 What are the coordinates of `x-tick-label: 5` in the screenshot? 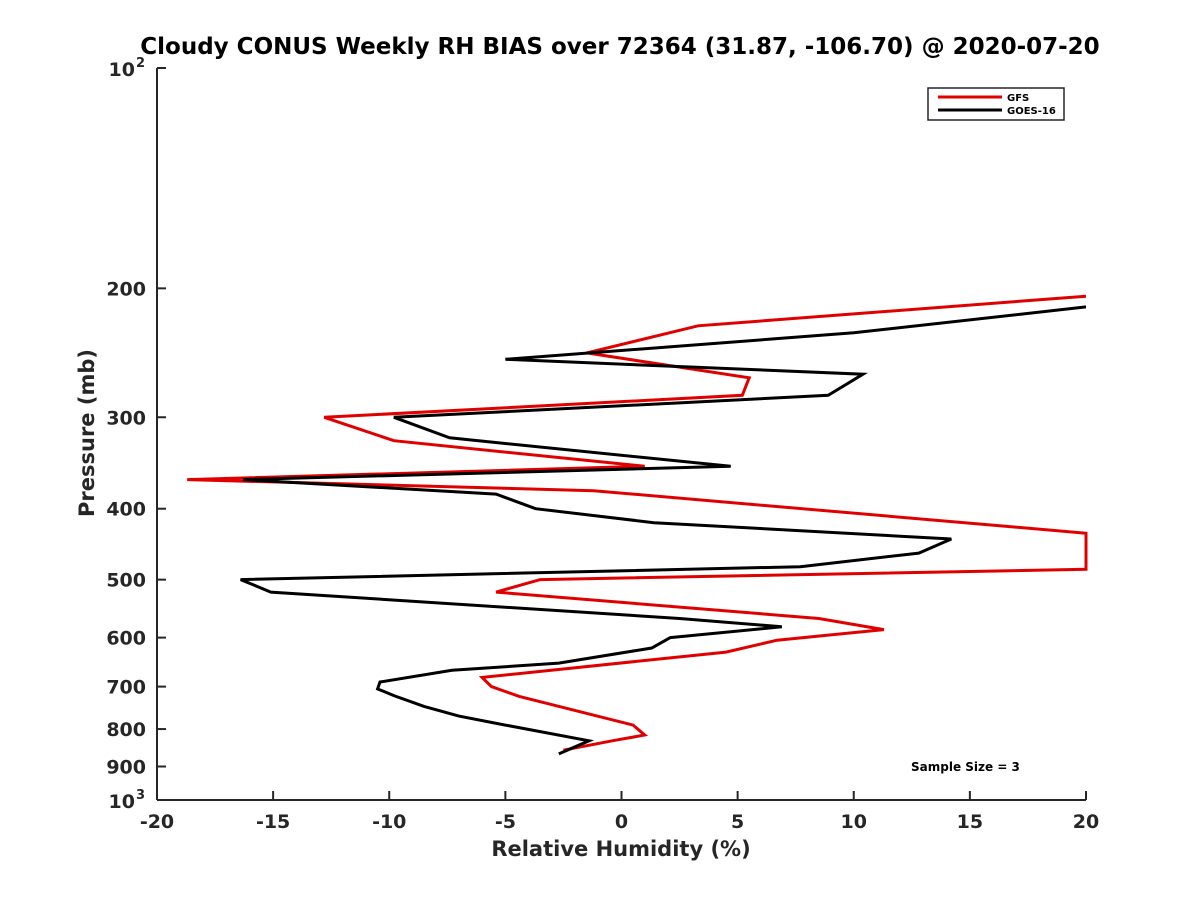 It's located at (737, 822).